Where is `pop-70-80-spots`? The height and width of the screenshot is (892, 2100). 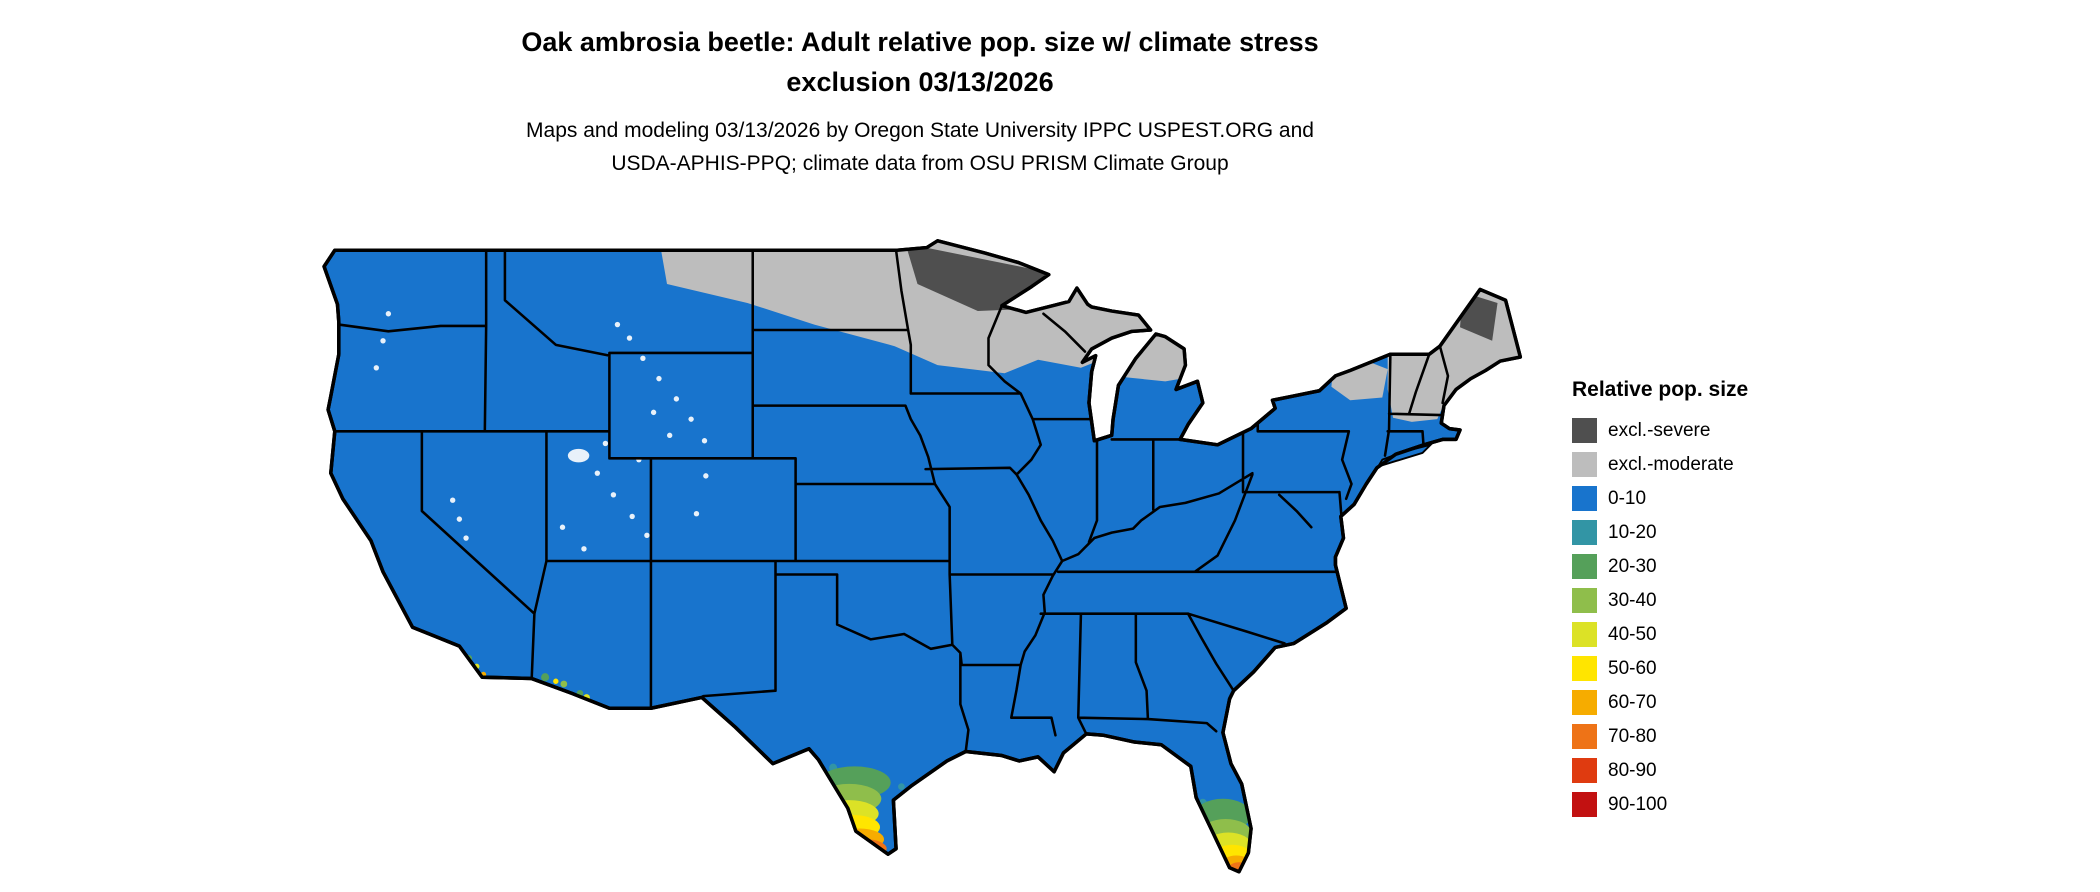
pop-70-80-spots is located at coordinates (1048, 855).